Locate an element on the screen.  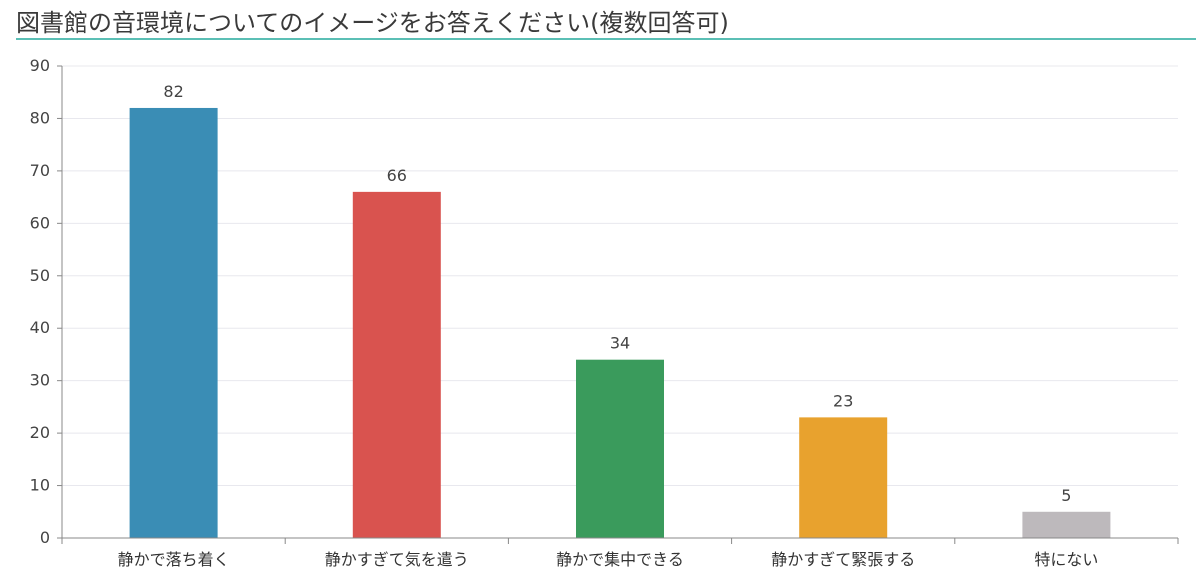
y-tick-label: 80 is located at coordinates (40, 117).